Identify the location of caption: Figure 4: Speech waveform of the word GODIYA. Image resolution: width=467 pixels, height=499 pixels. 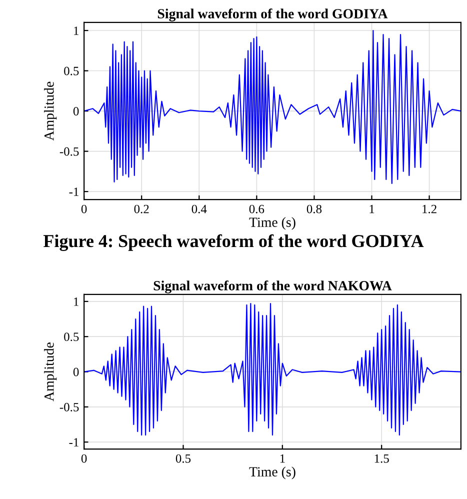
(233, 242).